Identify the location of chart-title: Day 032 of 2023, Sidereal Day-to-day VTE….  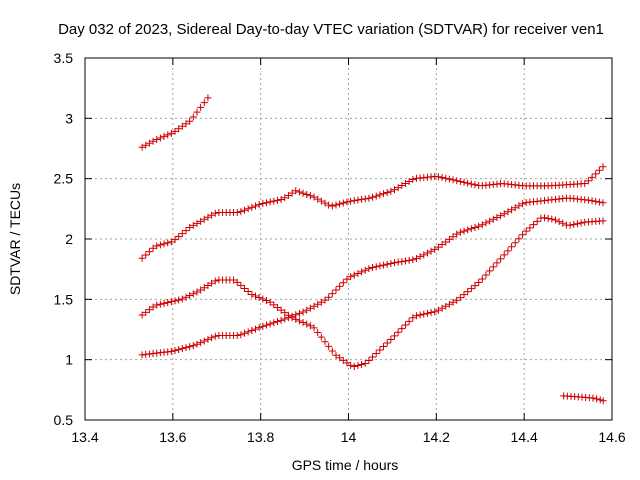
(331, 29).